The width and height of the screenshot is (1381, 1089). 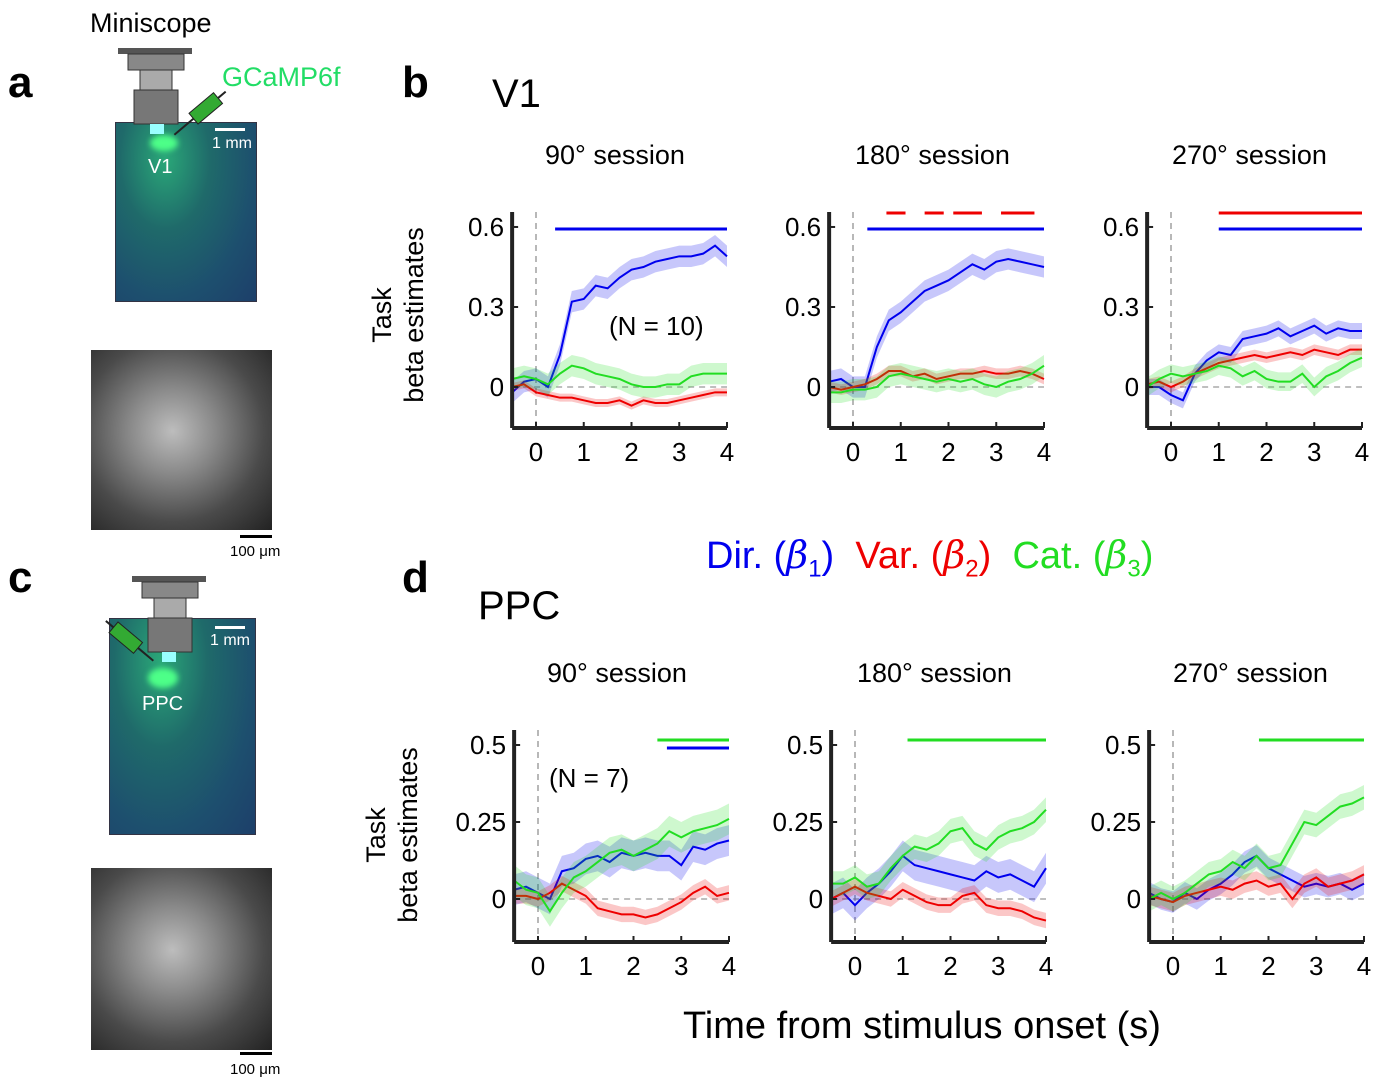 I want to click on chart-panel-5: 0 1 2 3 4 0 0.25 0.5, so click(x=1231, y=855).